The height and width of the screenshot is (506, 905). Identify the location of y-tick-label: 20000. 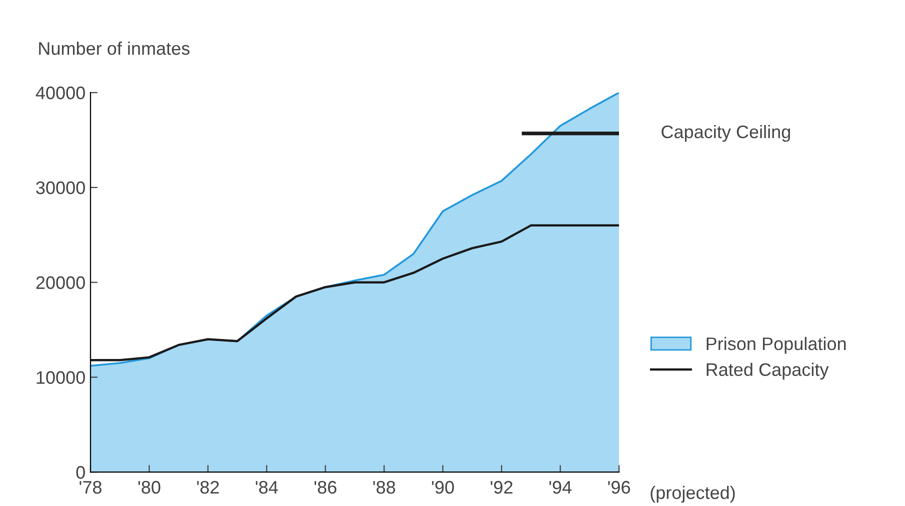
(60, 283).